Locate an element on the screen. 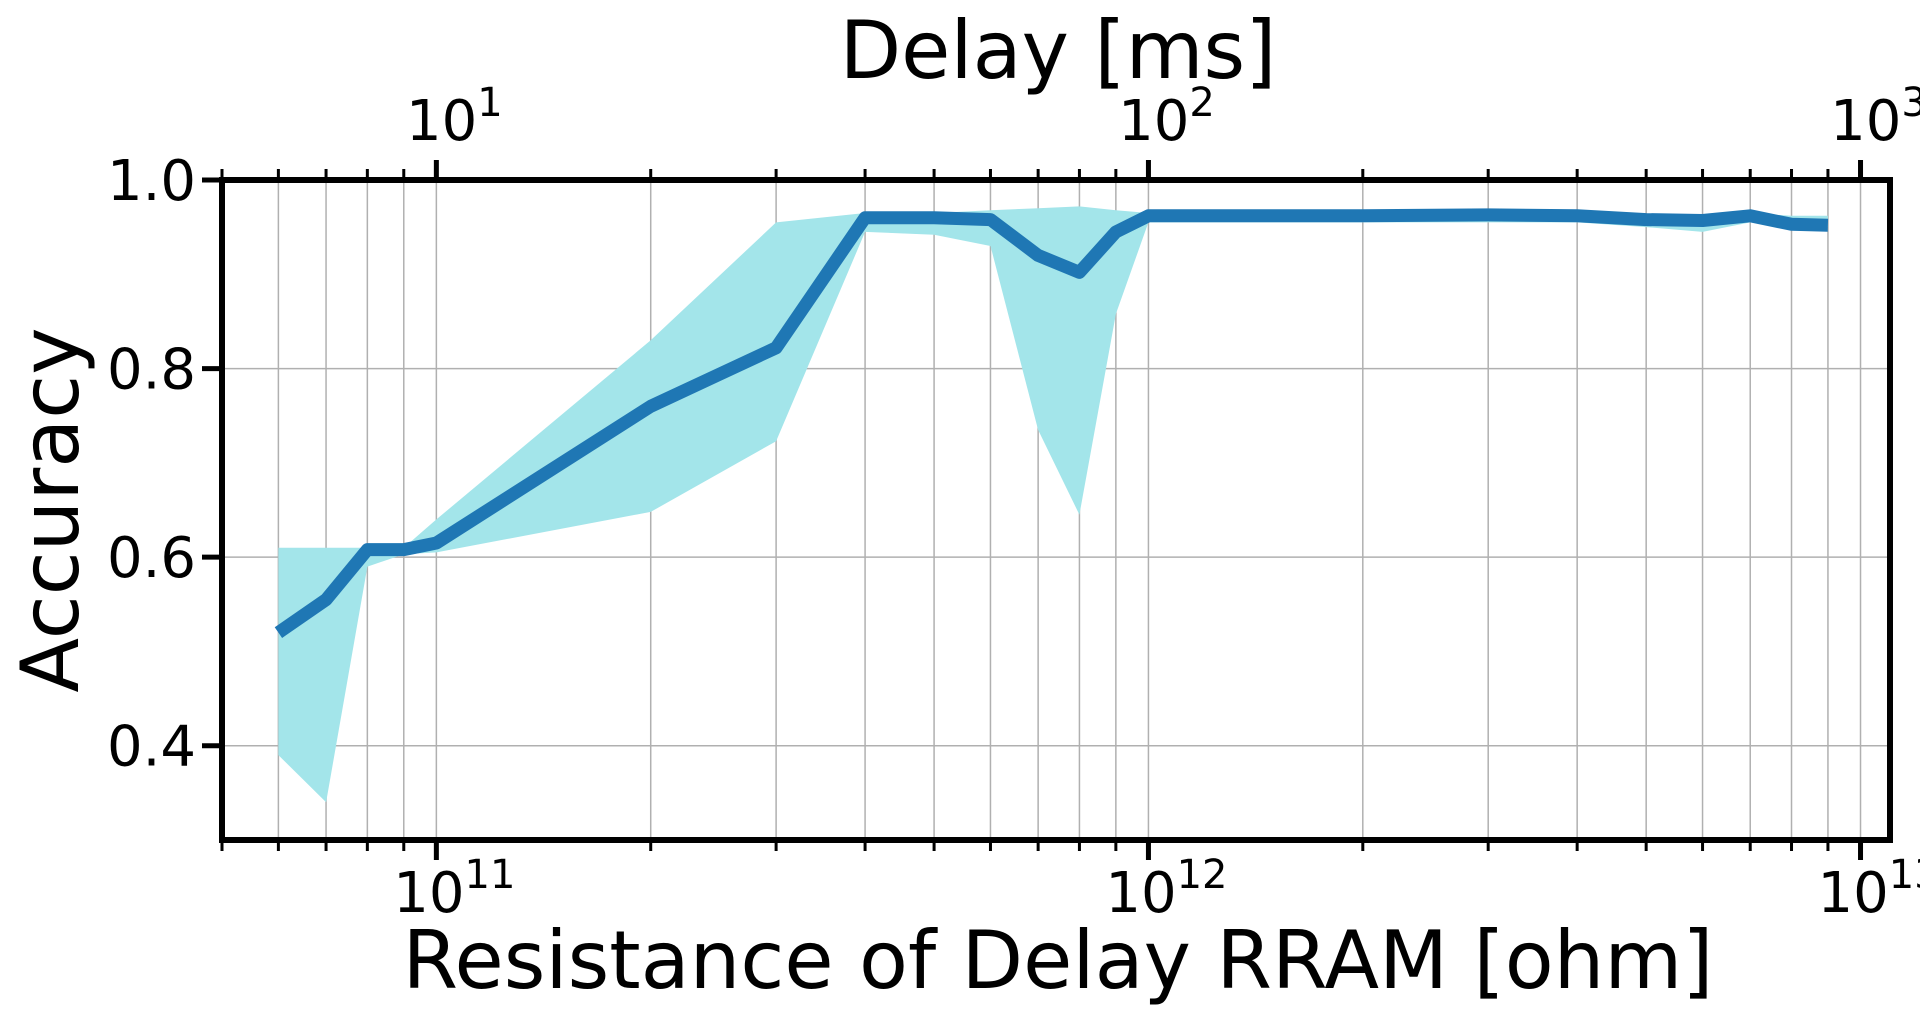 The image size is (1920, 1023). tick-label-exponent: 3 is located at coordinates (1910, 103).